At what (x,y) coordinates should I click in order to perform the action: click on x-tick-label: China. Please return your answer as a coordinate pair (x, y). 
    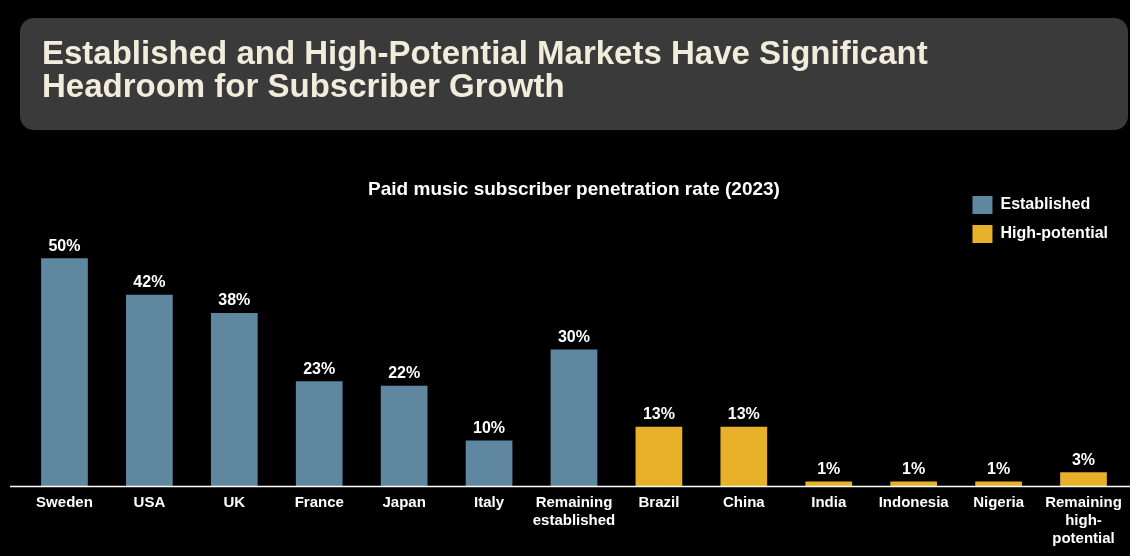
    Looking at the image, I should click on (744, 502).